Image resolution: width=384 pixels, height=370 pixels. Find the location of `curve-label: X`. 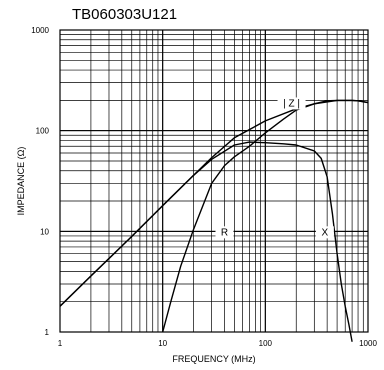

curve-label: X is located at coordinates (325, 232).